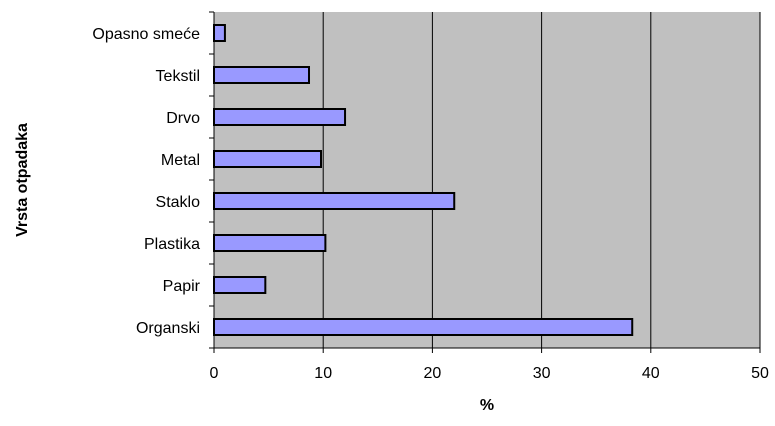 The image size is (775, 426). Describe the element at coordinates (146, 34) in the screenshot. I see `category-label: Opasno smeće` at that location.